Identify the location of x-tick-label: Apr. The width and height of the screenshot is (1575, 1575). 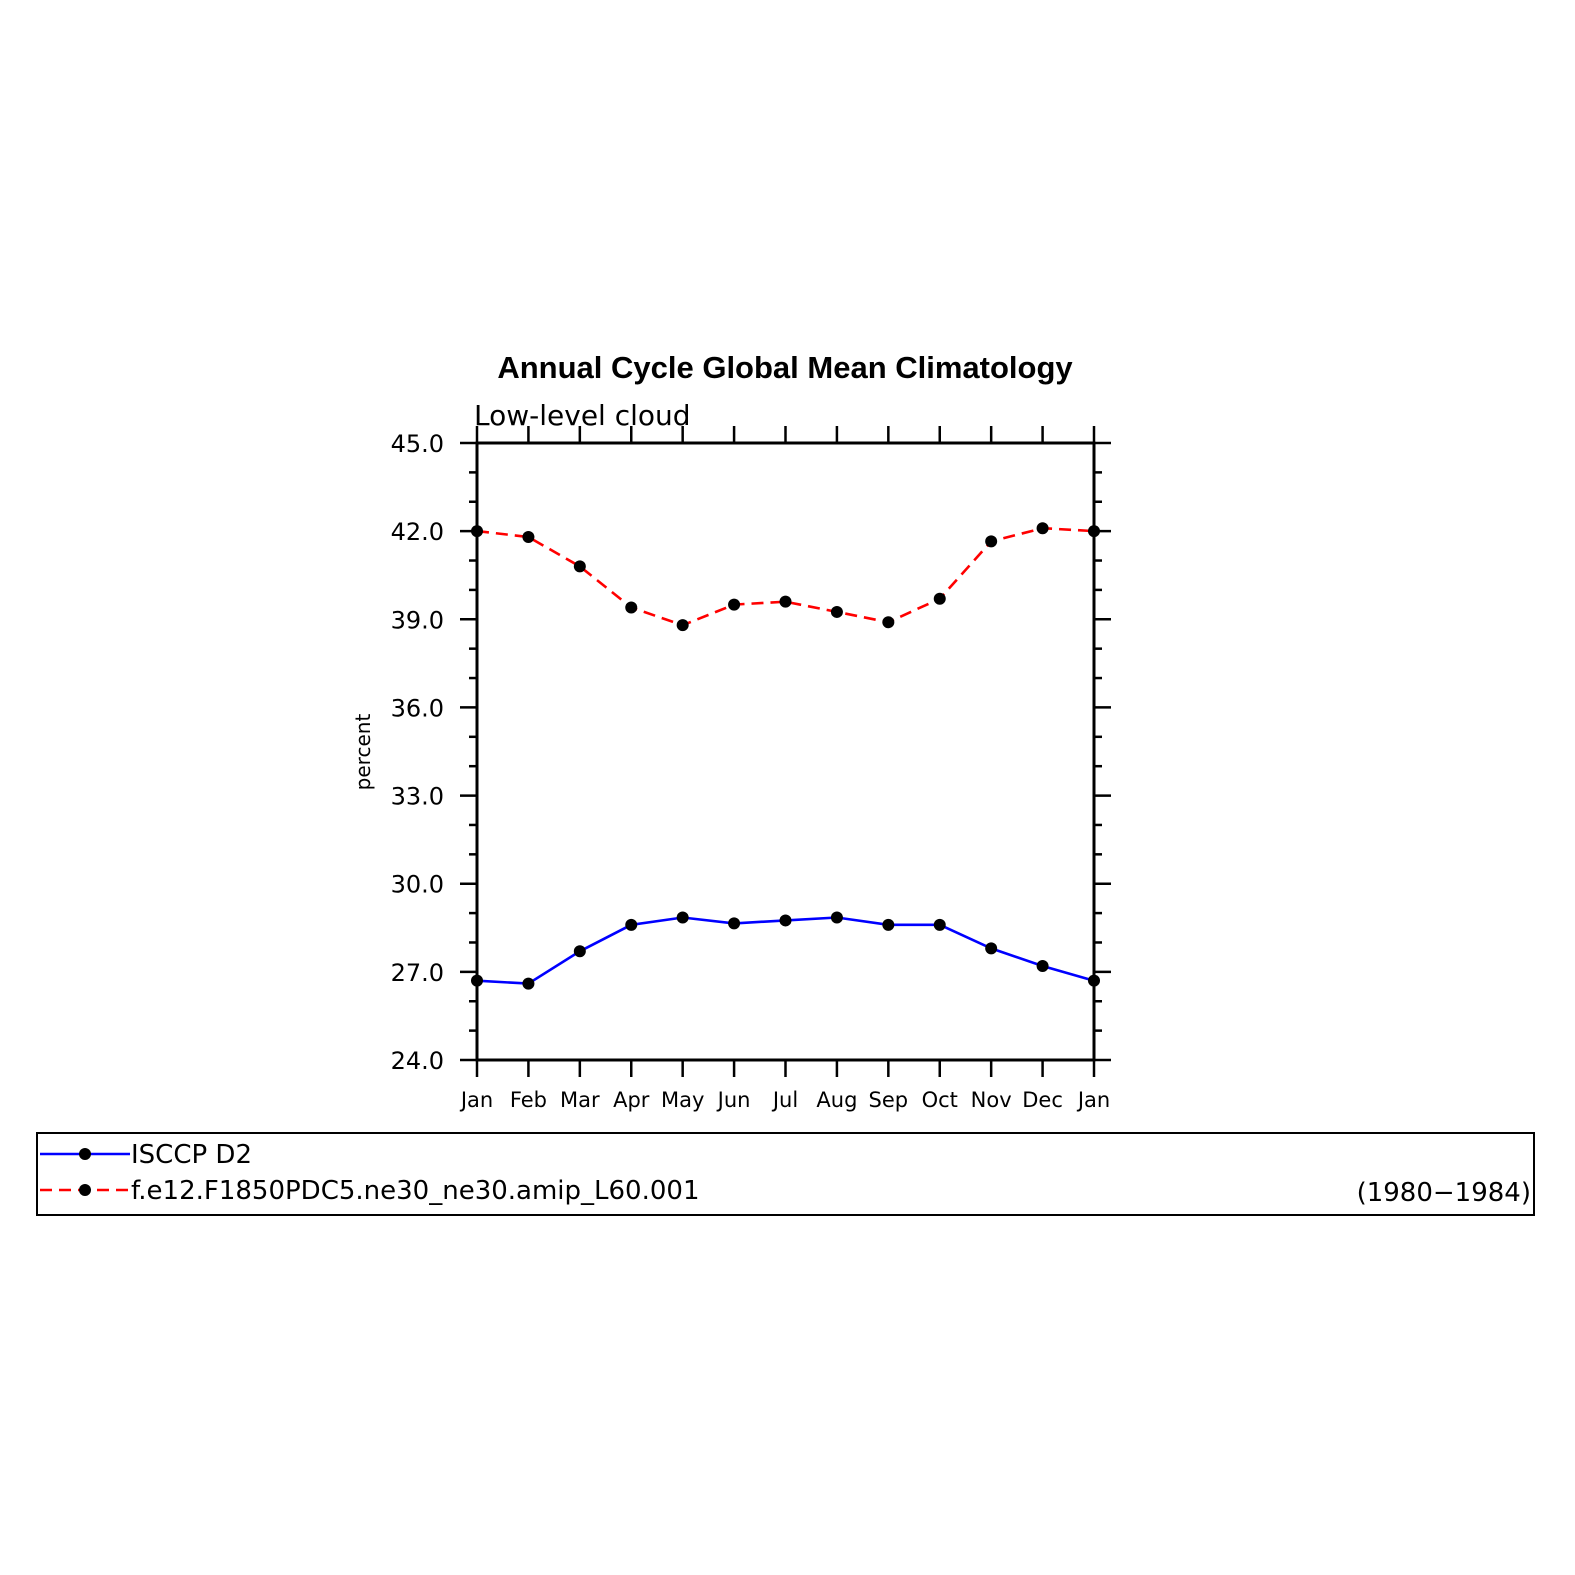
(631, 1100).